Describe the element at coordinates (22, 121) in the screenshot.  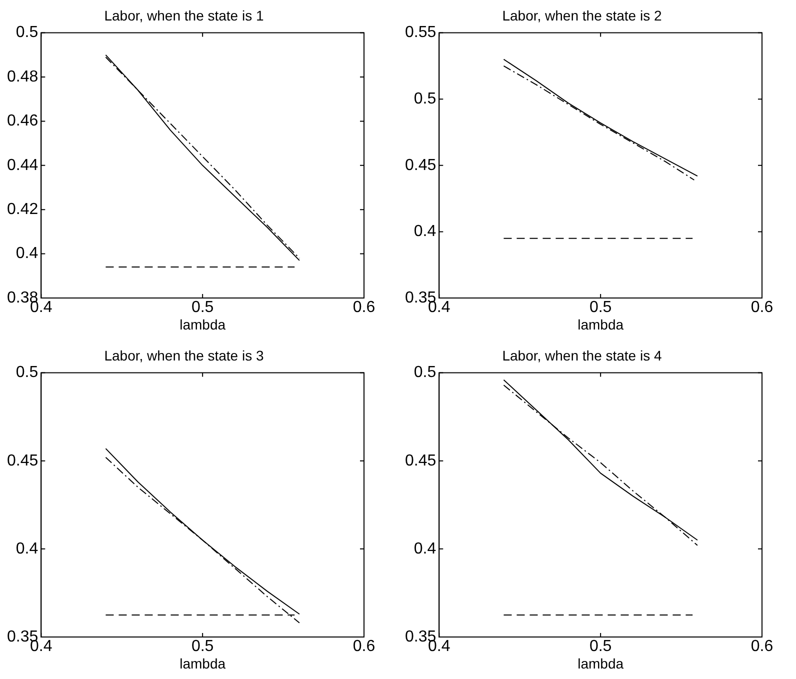
I see `y-tick-label: 0.46` at that location.